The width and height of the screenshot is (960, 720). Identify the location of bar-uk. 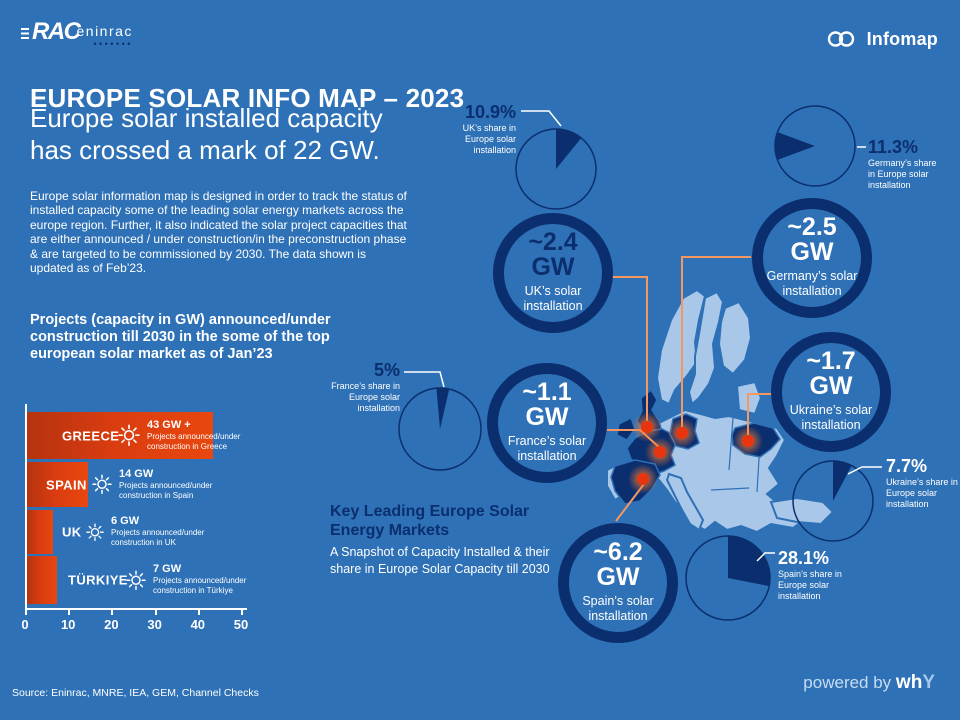
(40, 532).